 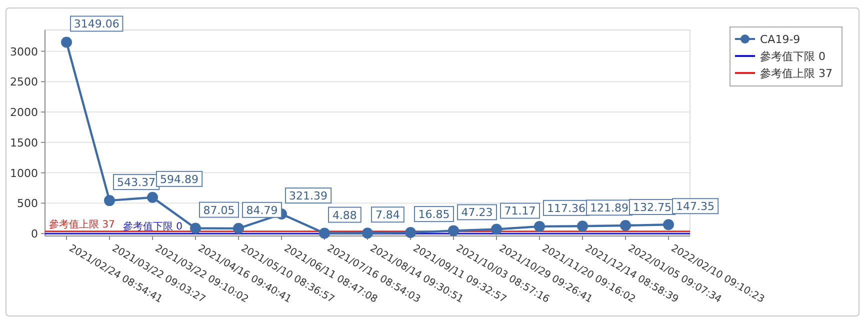 What do you see at coordinates (387, 215) in the screenshot?
I see `data-label: 7.84` at bounding box center [387, 215].